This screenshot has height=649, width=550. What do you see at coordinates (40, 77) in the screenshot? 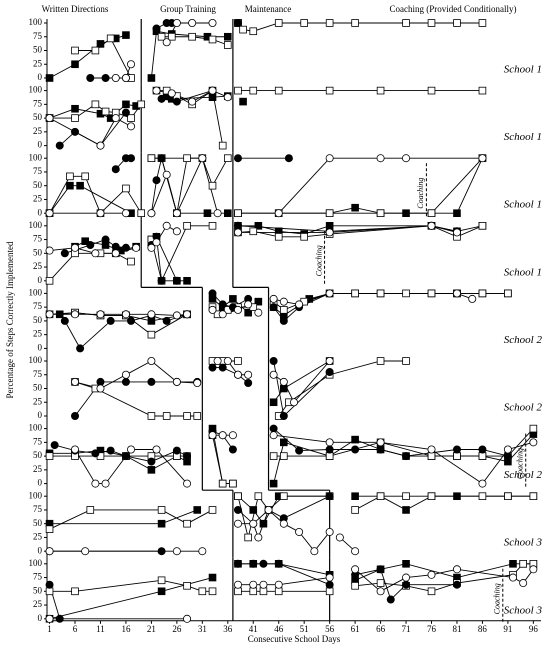
I see `y-tick-label: 0` at bounding box center [40, 77].